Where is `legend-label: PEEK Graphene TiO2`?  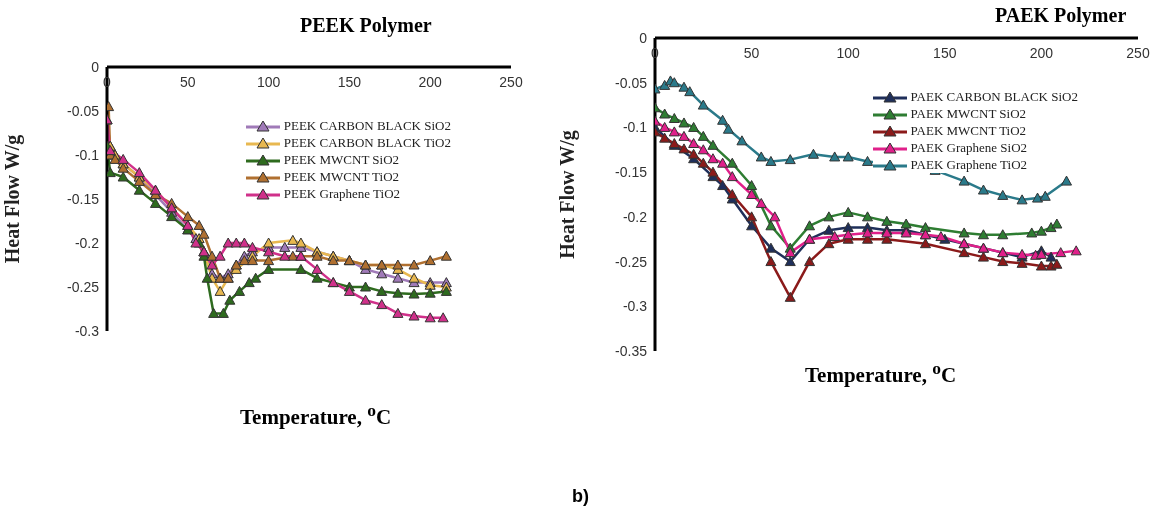
legend-label: PEEK Graphene TiO2 is located at coordinates (342, 193).